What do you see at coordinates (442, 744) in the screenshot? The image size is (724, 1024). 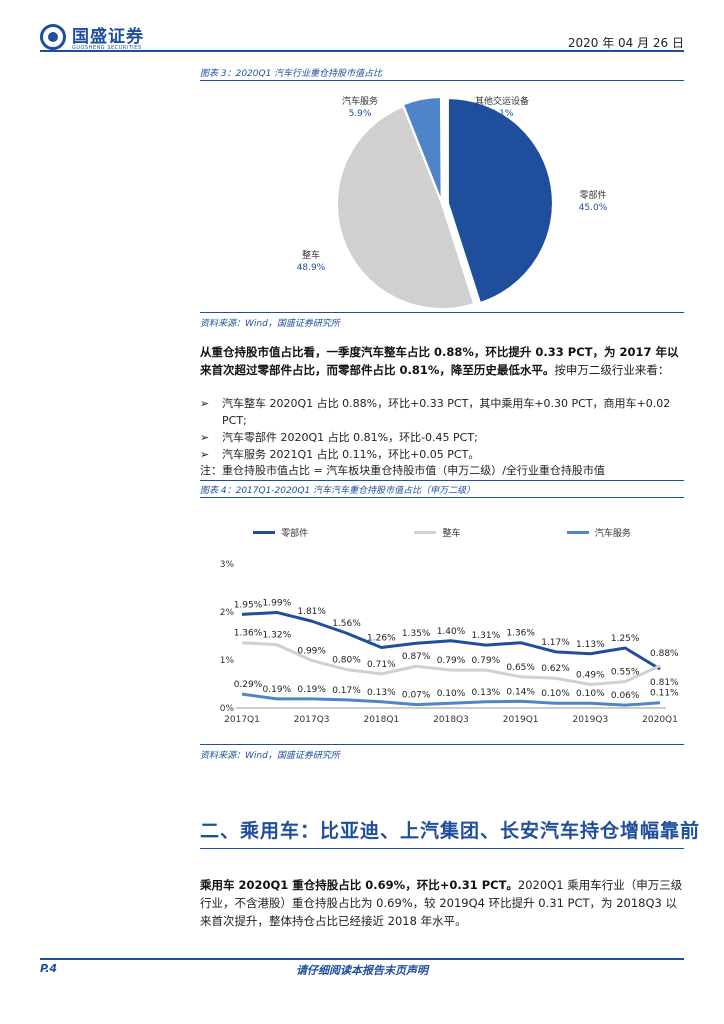 I see `figure4-bottom-rule` at bounding box center [442, 744].